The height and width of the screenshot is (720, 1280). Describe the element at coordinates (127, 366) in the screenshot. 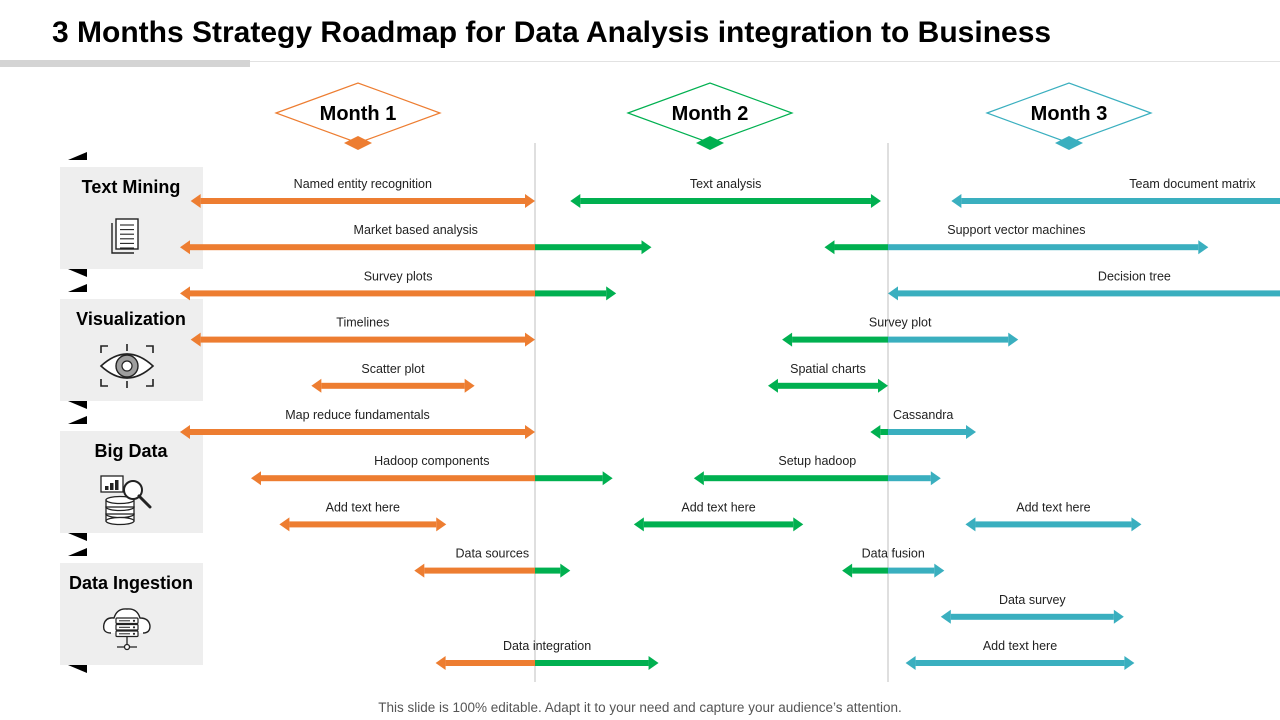

I see `eye-target-icon` at that location.